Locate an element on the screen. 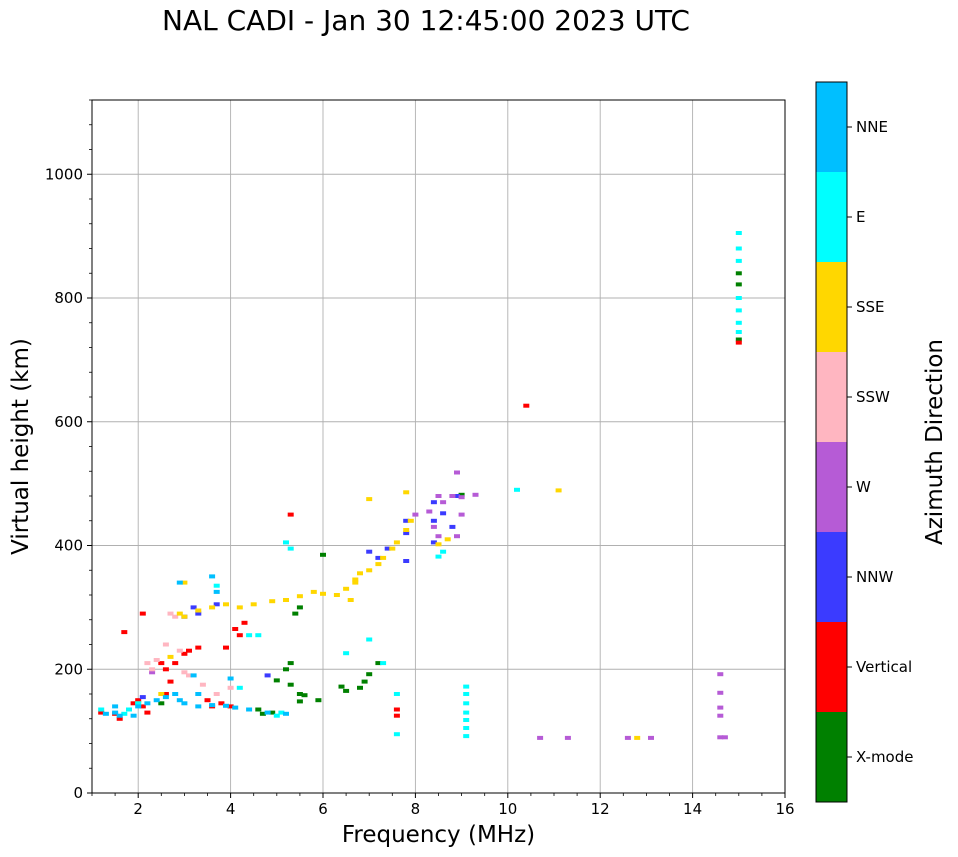  y-axis-ticks: 0 200 400 600 800 1000 is located at coordinates (68, 450).